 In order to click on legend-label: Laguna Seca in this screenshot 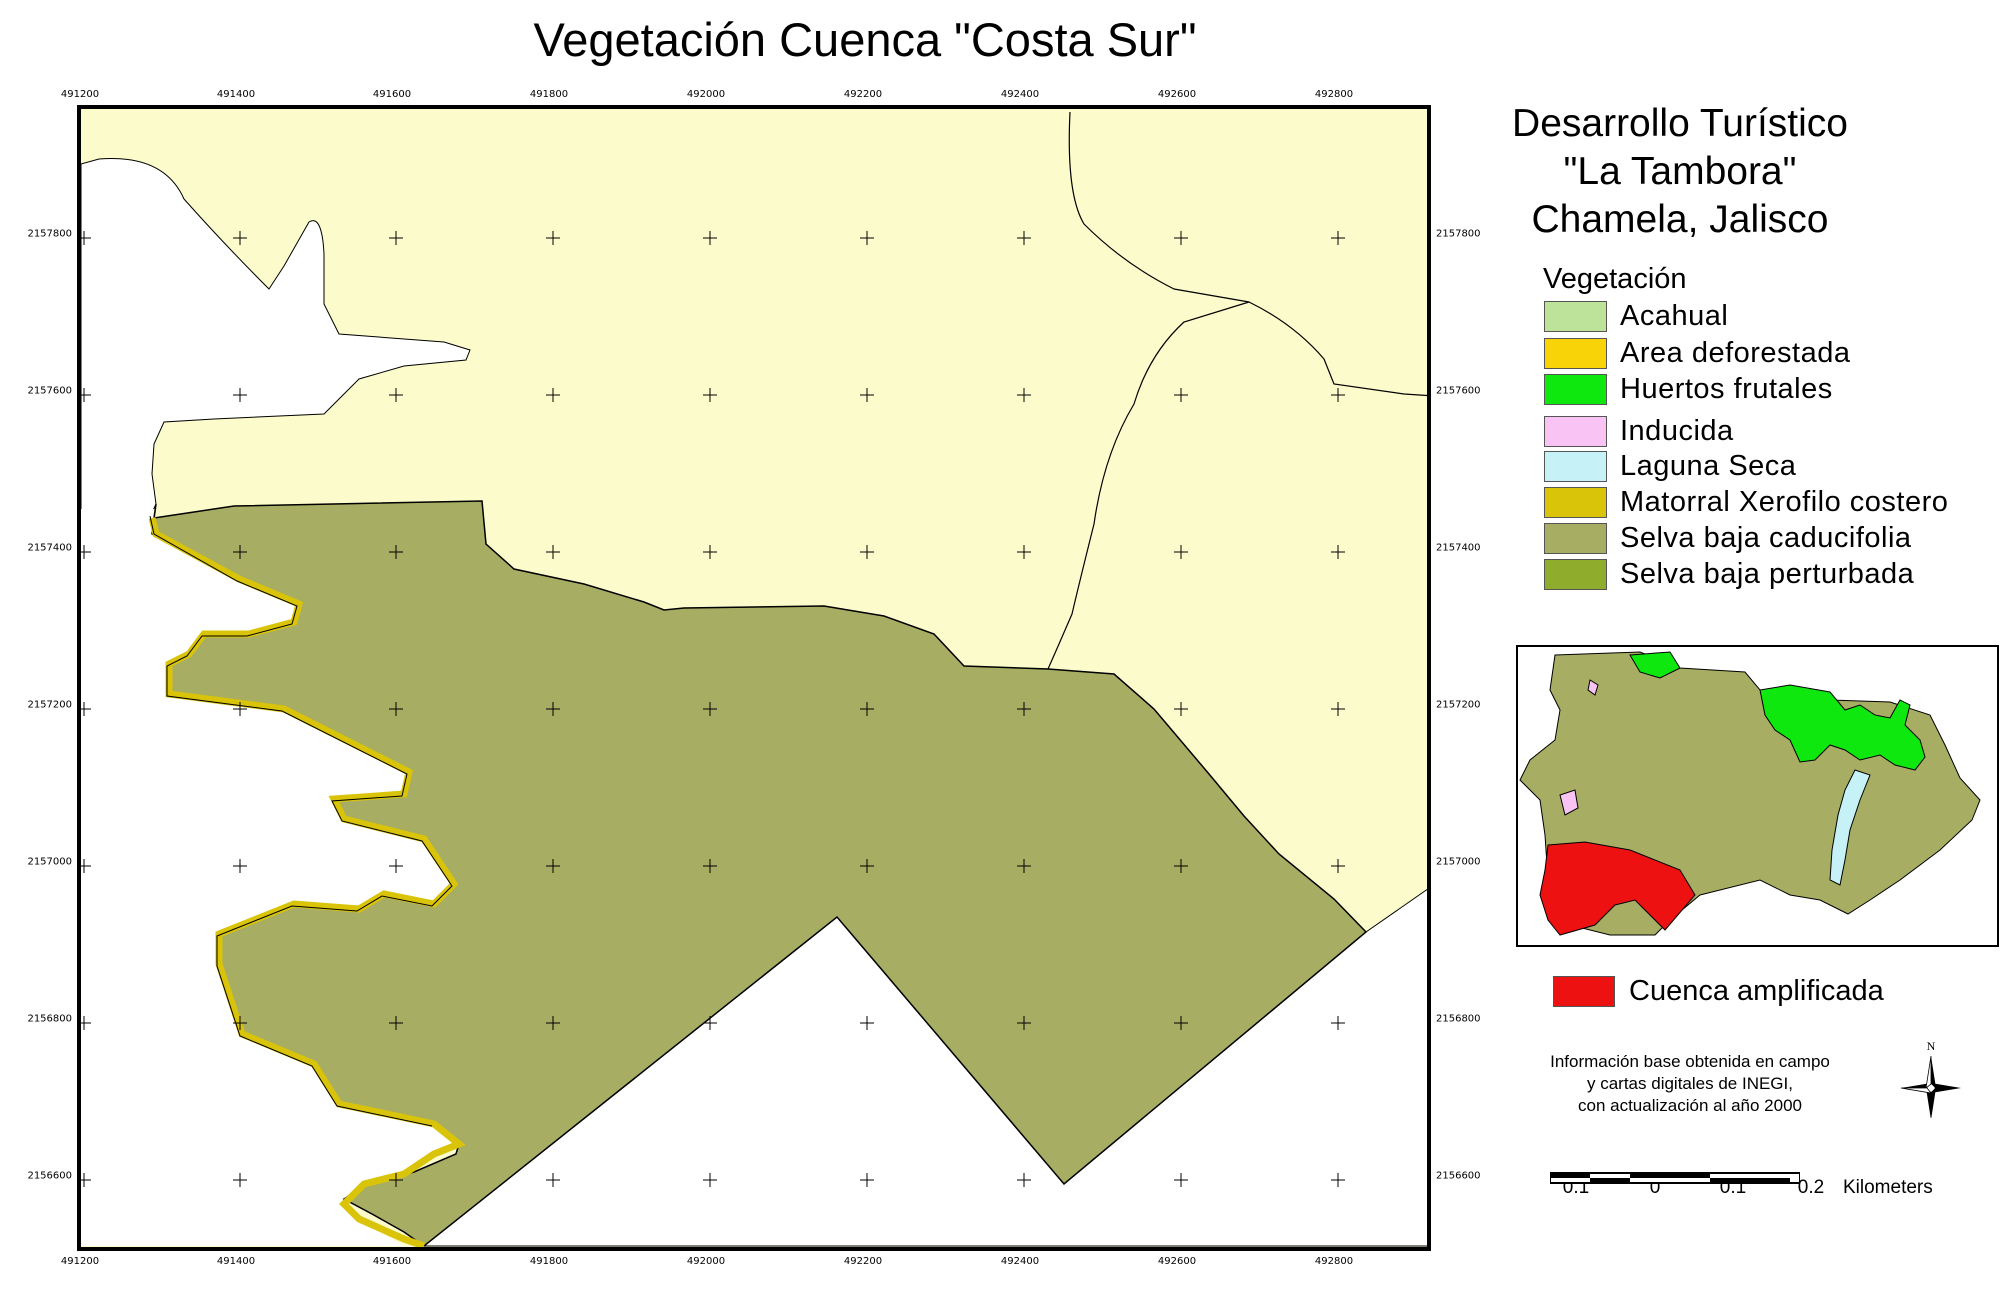, I will do `click(1708, 465)`.